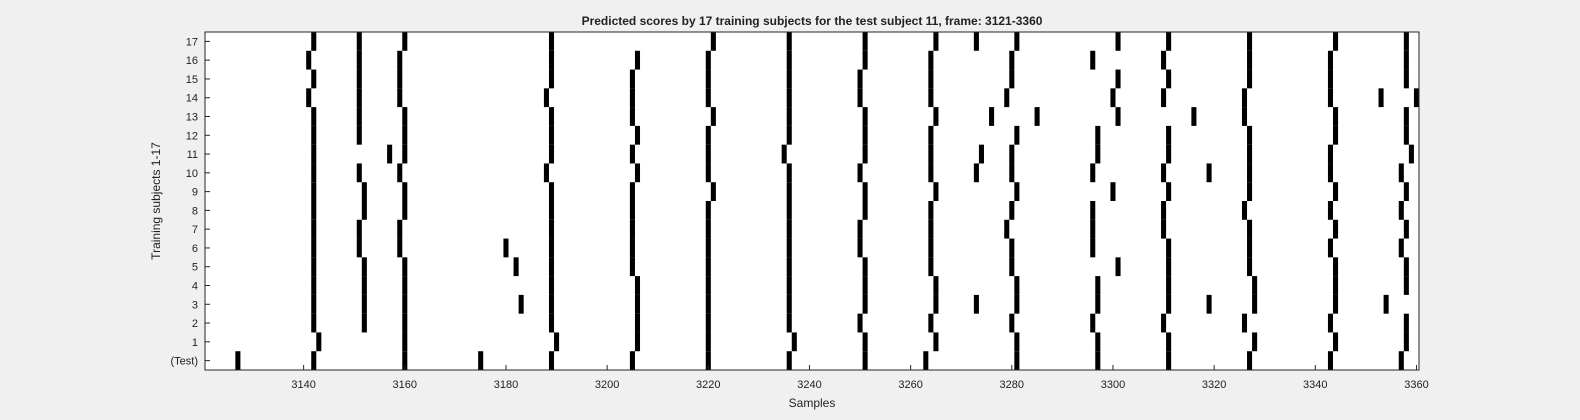 This screenshot has height=420, width=1580. Describe the element at coordinates (708, 385) in the screenshot. I see `x-tick-label: 3220` at that location.